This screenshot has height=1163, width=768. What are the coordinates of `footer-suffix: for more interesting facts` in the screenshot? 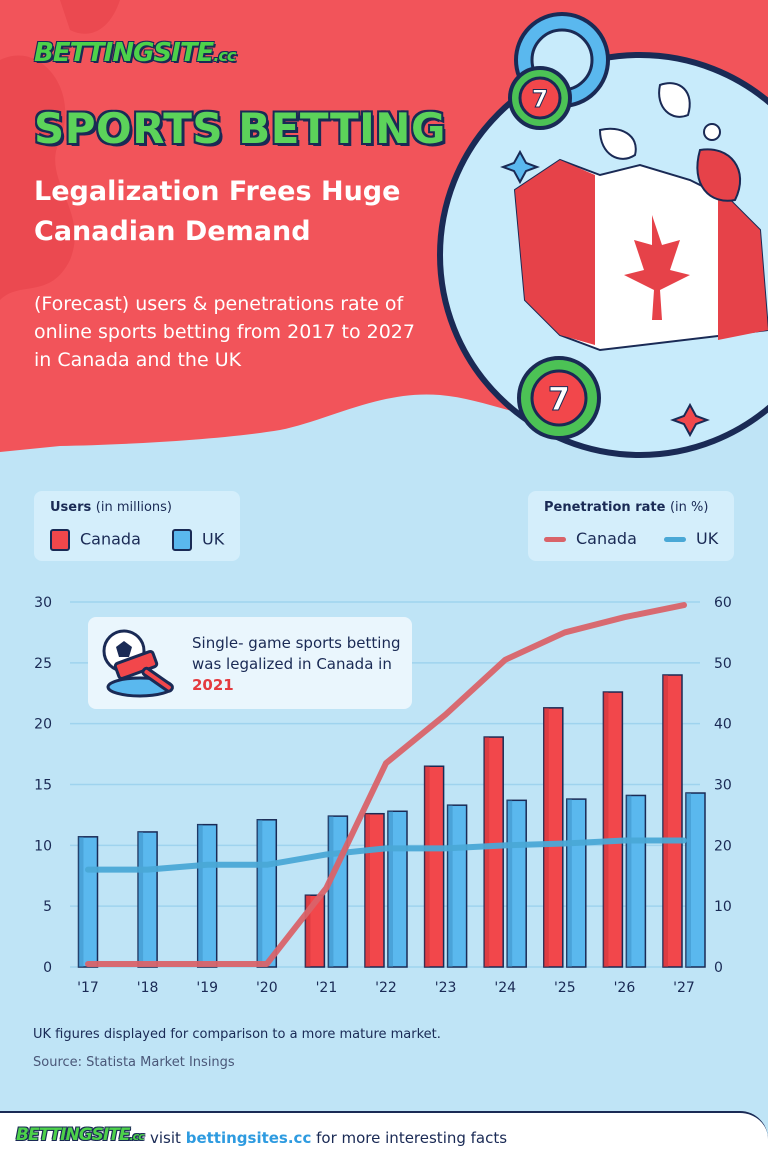 It's located at (412, 1138).